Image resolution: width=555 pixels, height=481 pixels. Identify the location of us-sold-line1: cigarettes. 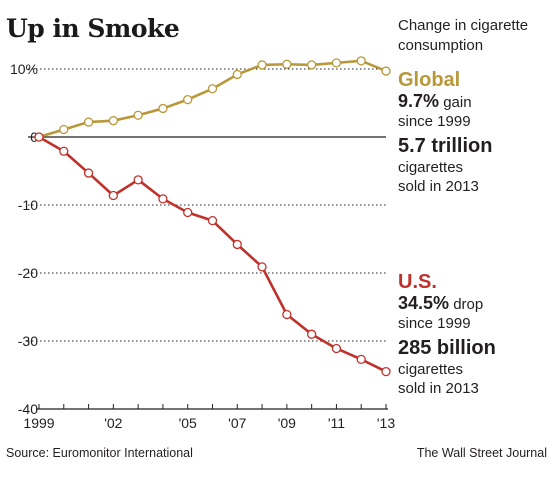
(431, 369).